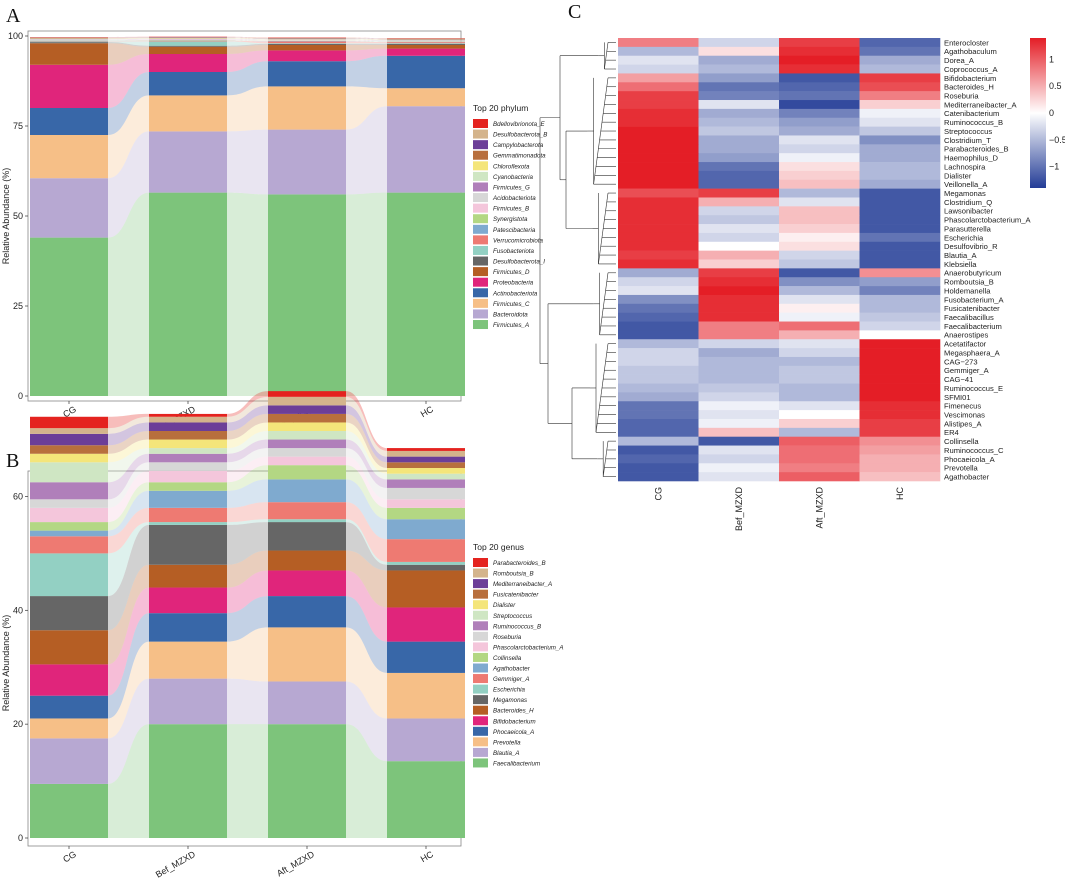  I want to click on legend-label: Chloroflexota, so click(511, 166).